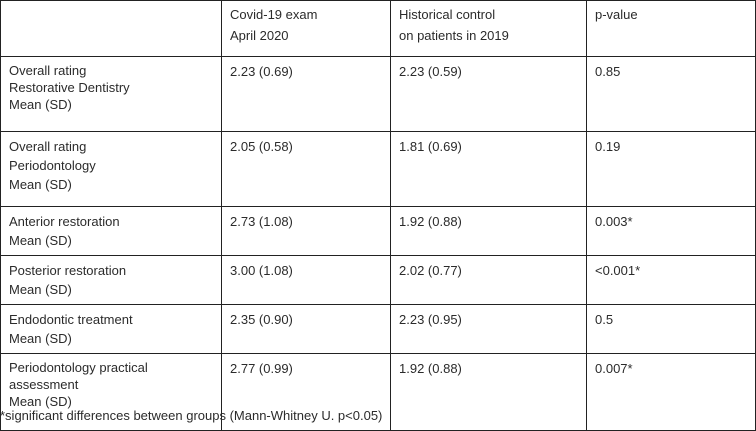 Image resolution: width=756 pixels, height=431 pixels. I want to click on row-label-line: Posterior restoration, so click(68, 270).